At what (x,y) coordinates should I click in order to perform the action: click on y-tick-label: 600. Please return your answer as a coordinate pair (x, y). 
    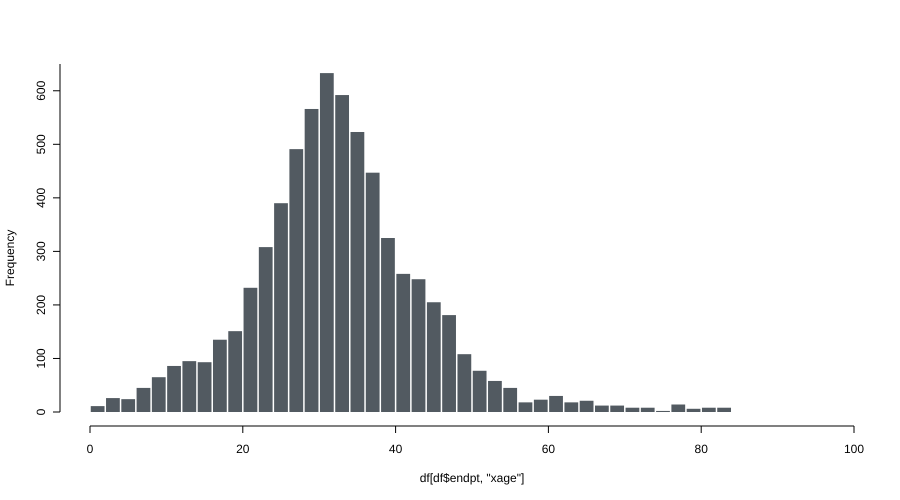
    Looking at the image, I should click on (41, 90).